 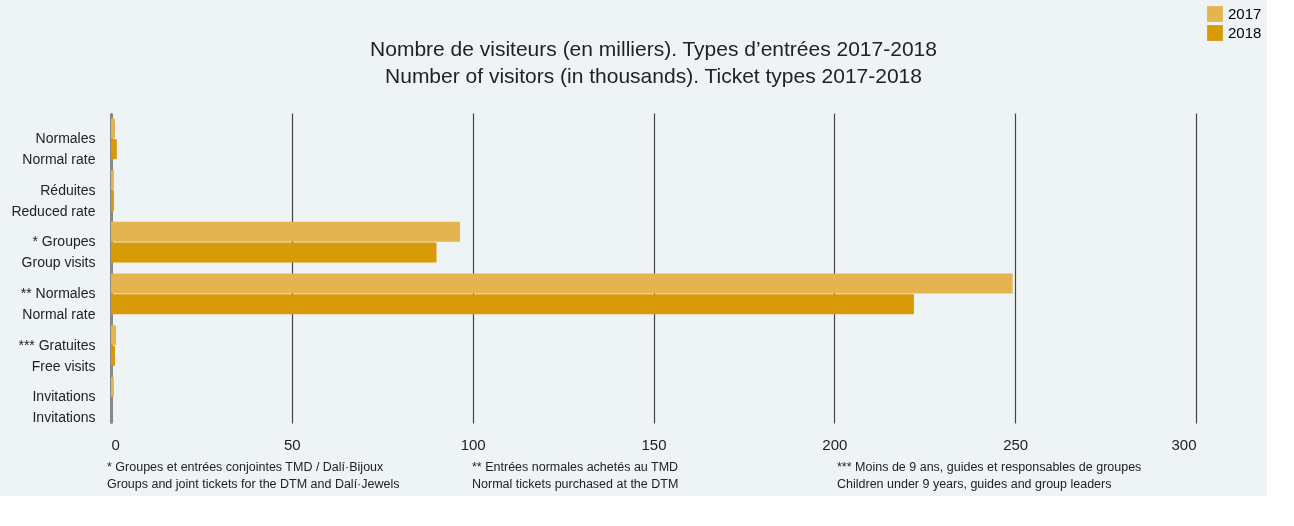 I want to click on legend-label: 2017, so click(x=1245, y=13).